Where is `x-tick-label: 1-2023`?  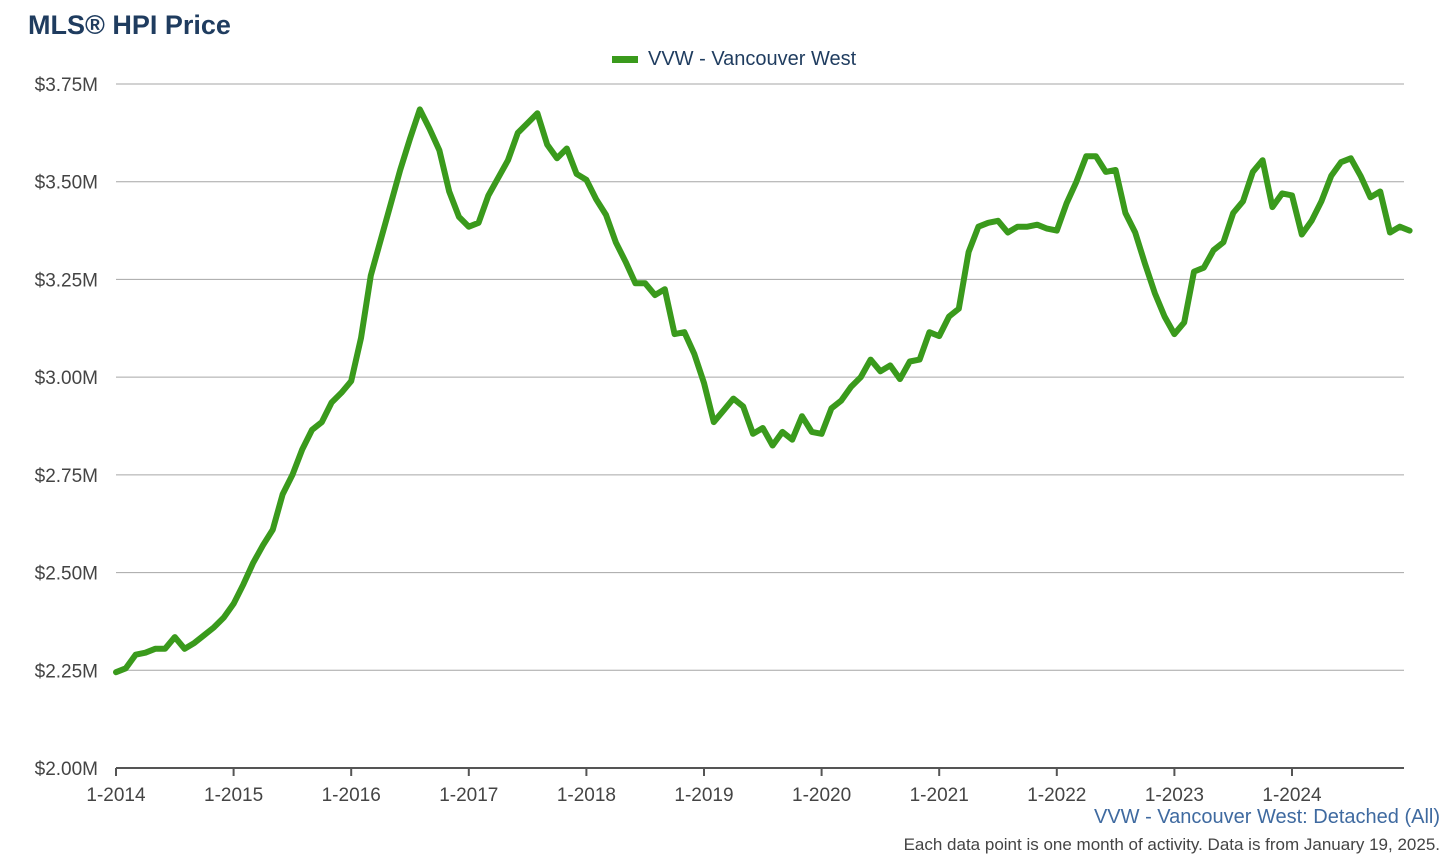
x-tick-label: 1-2023 is located at coordinates (1174, 795).